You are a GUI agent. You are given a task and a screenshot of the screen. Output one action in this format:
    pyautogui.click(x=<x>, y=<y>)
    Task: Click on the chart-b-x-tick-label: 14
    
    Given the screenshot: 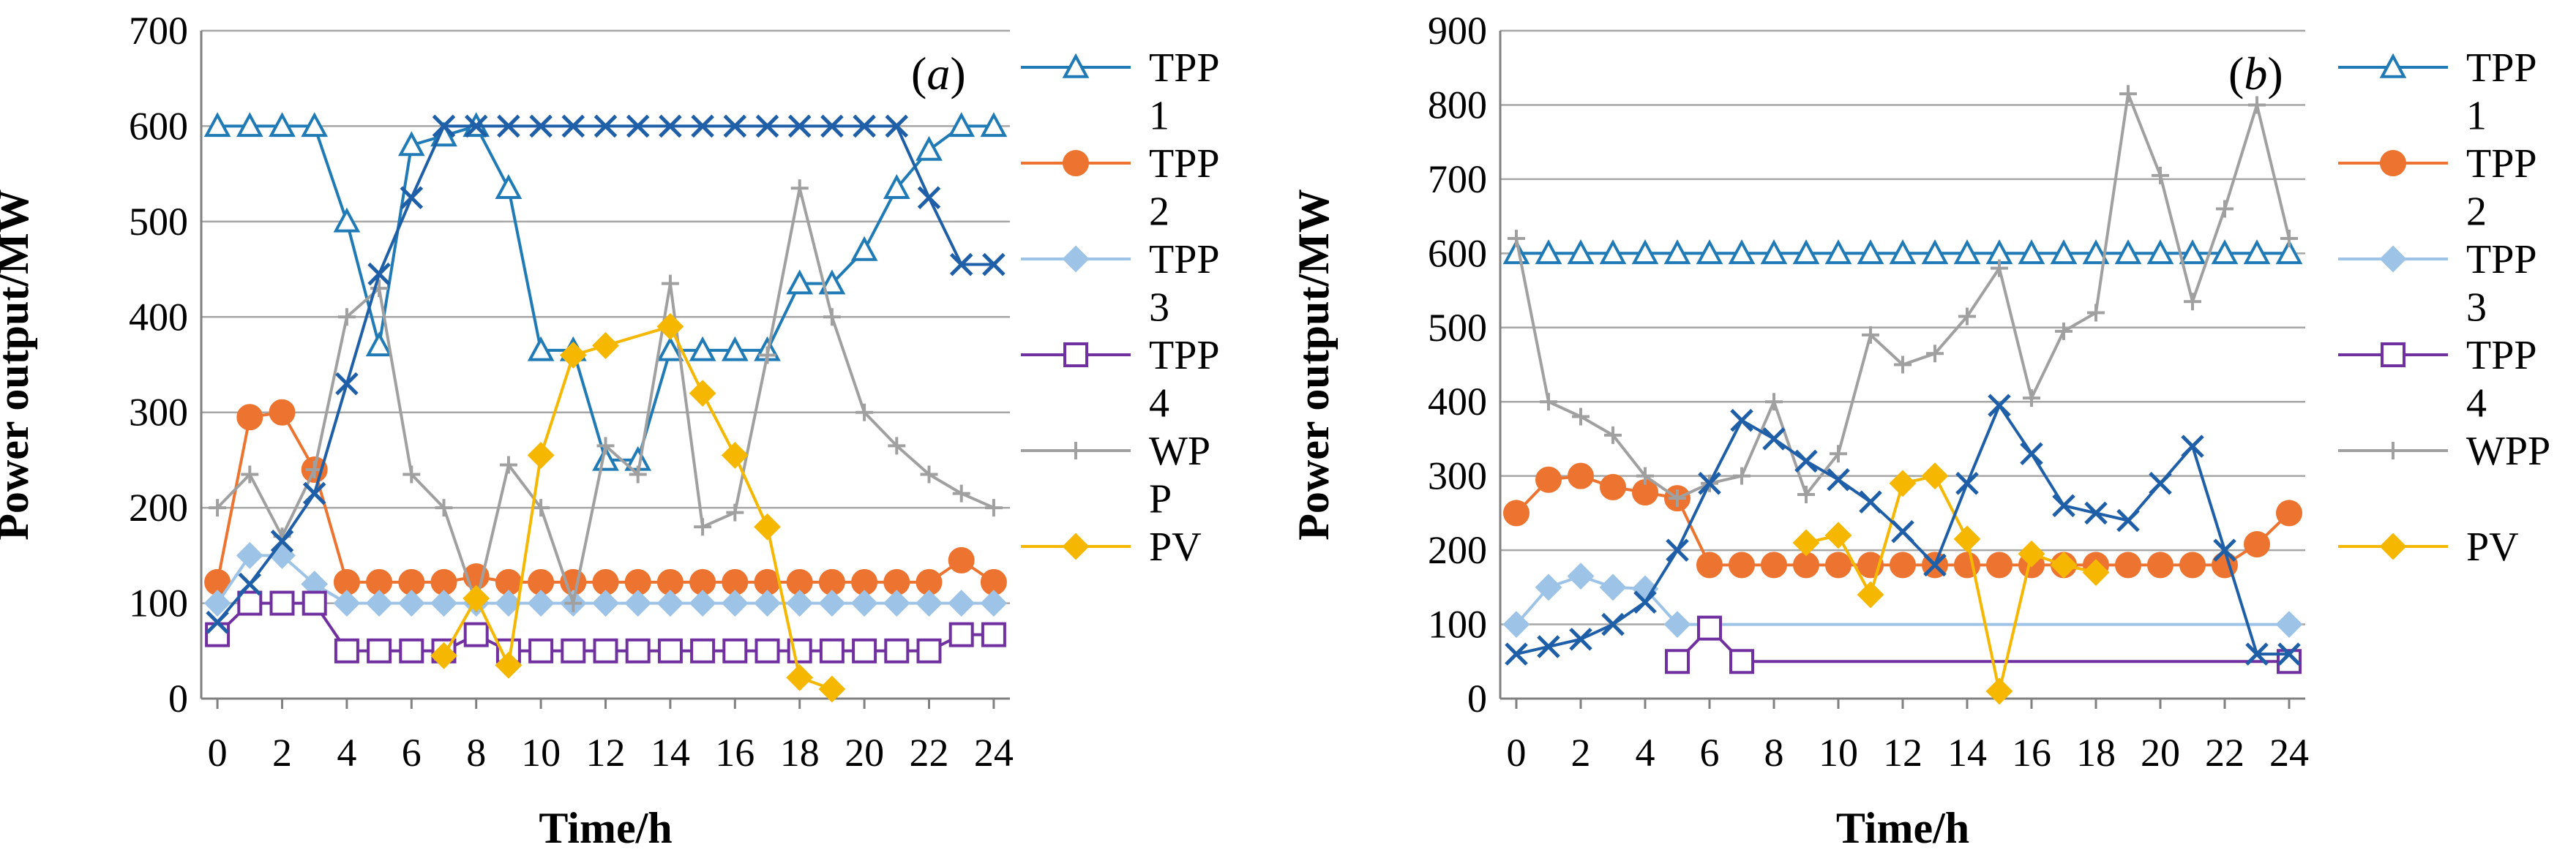 What is the action you would take?
    pyautogui.click(x=1967, y=753)
    